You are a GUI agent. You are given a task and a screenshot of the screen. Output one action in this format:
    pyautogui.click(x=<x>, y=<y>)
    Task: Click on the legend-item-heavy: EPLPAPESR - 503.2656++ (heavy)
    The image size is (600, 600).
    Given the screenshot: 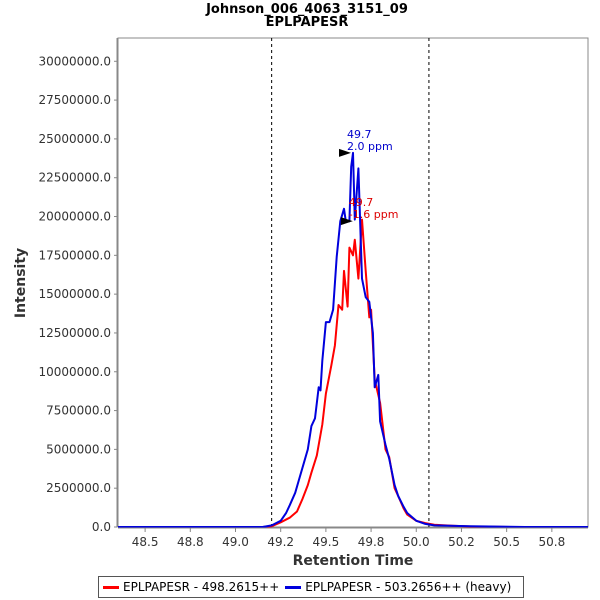 What is the action you would take?
    pyautogui.click(x=398, y=587)
    